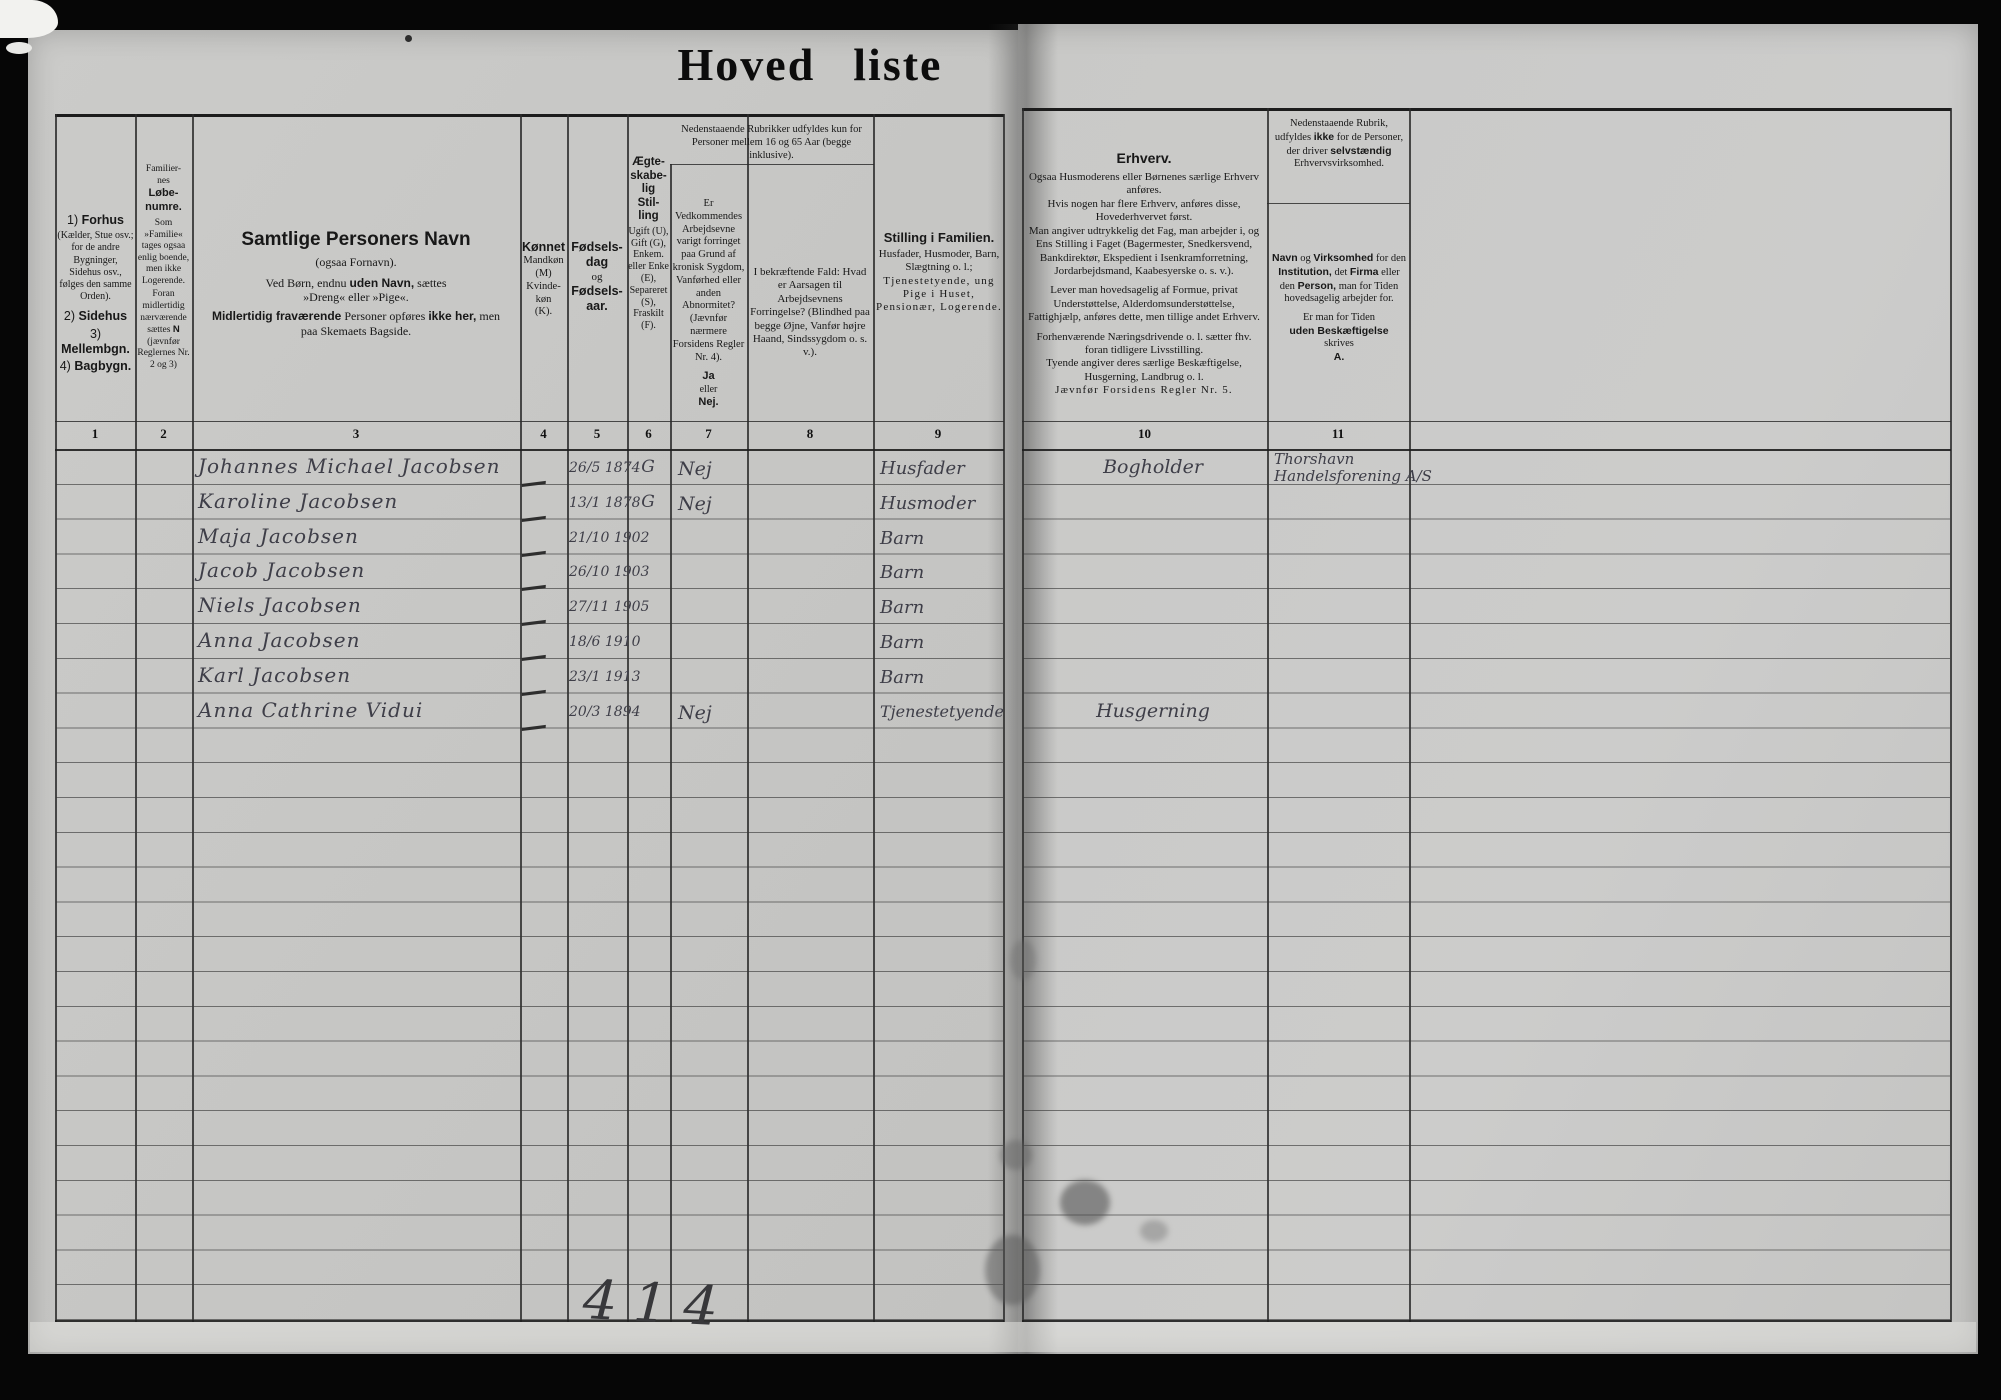 This screenshot has width=2001, height=1400. Describe the element at coordinates (922, 468) in the screenshot. I see `cell-family-position: Husfader` at that location.